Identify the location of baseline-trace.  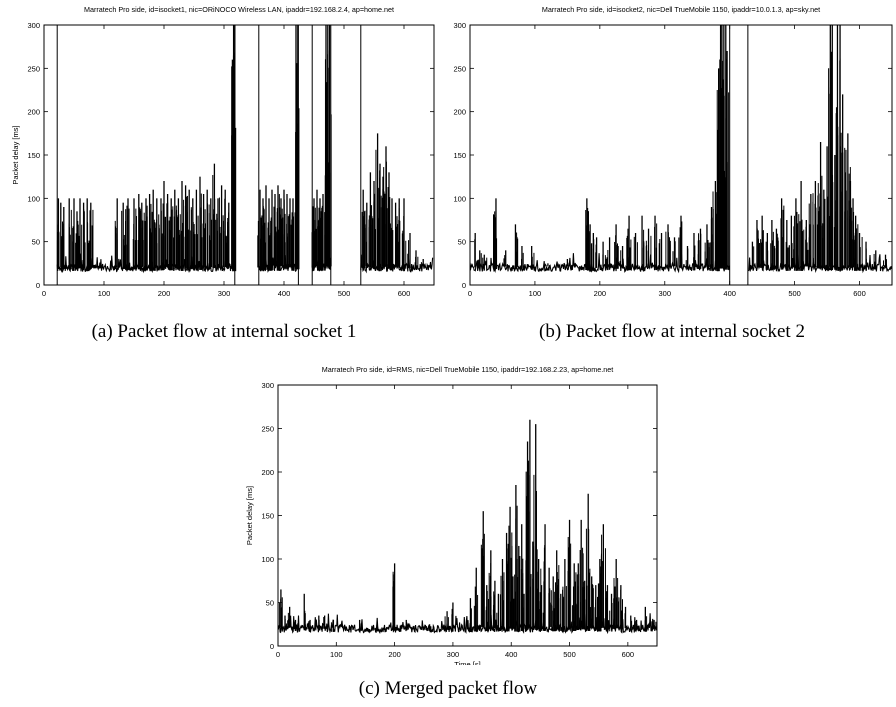
(599, 263).